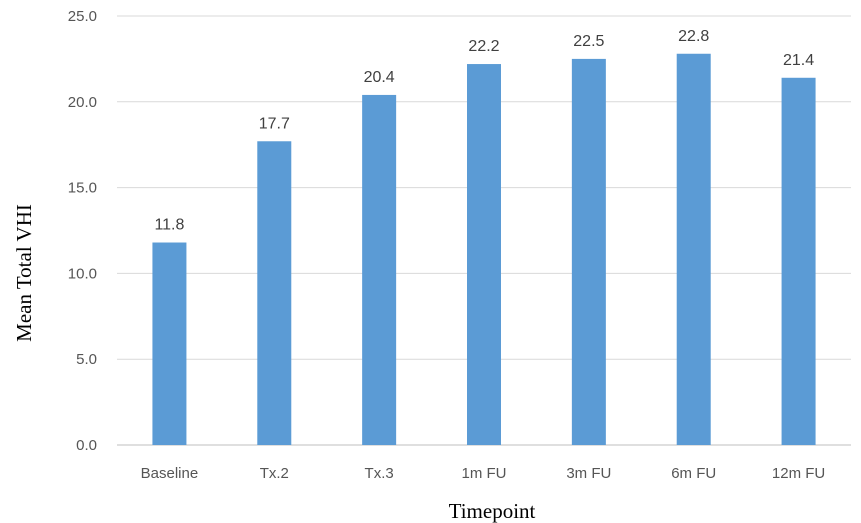 Image resolution: width=861 pixels, height=523 pixels. I want to click on y-axis-title: Mean Total VHI, so click(24, 273).